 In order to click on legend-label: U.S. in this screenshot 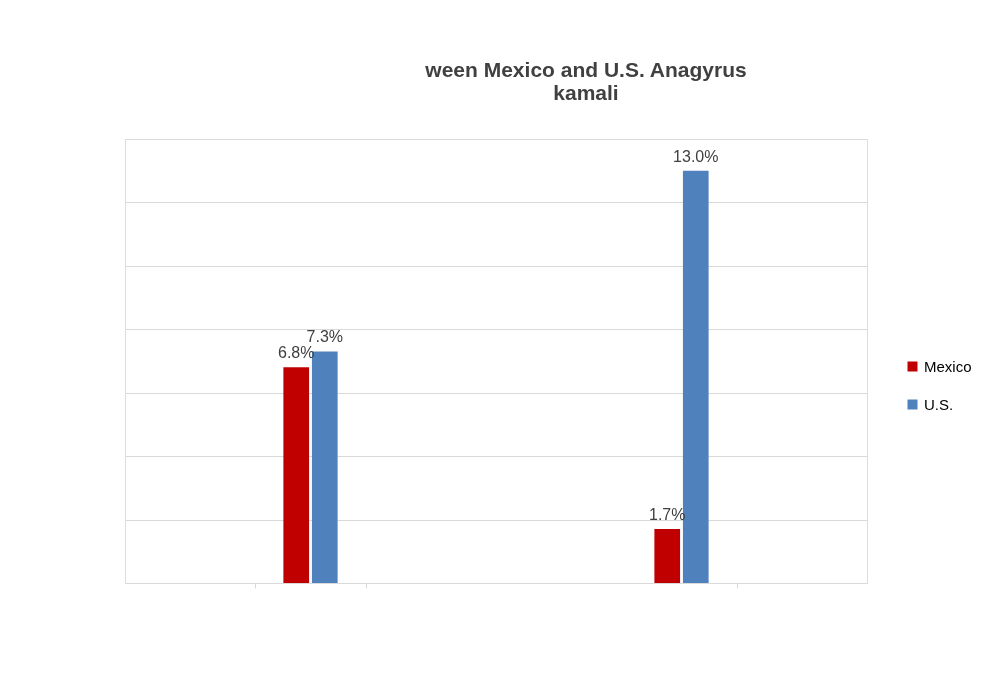, I will do `click(939, 404)`.